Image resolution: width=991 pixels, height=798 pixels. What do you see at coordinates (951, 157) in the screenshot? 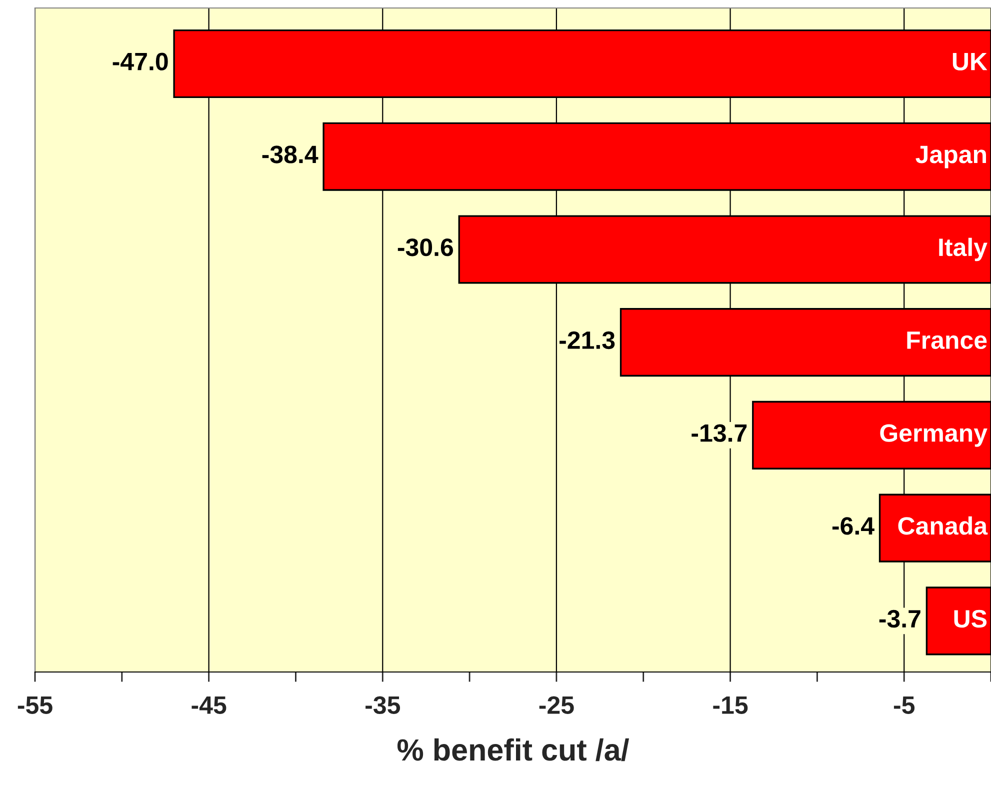
I see `y-tick-label: Japan` at bounding box center [951, 157].